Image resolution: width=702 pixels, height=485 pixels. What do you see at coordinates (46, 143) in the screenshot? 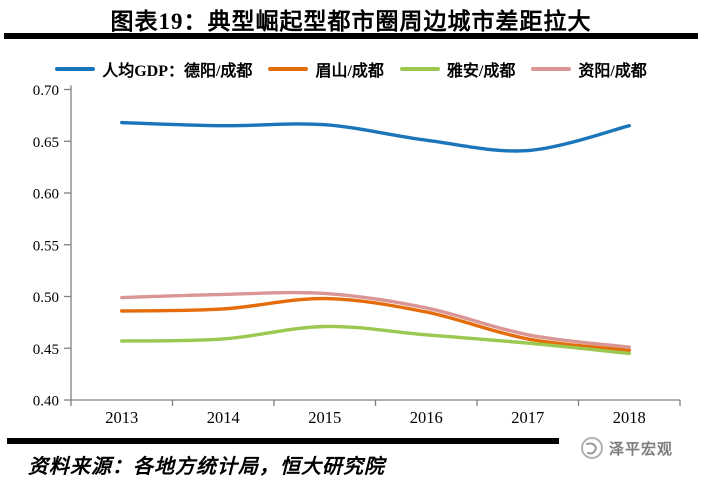
I see `tick-label: 0.65` at bounding box center [46, 143].